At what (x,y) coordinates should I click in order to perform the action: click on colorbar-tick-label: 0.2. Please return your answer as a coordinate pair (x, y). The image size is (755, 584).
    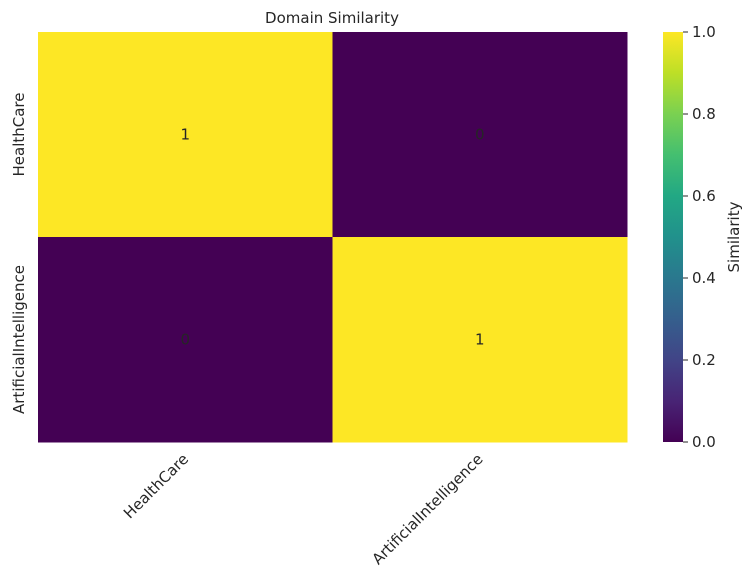
    Looking at the image, I should click on (704, 360).